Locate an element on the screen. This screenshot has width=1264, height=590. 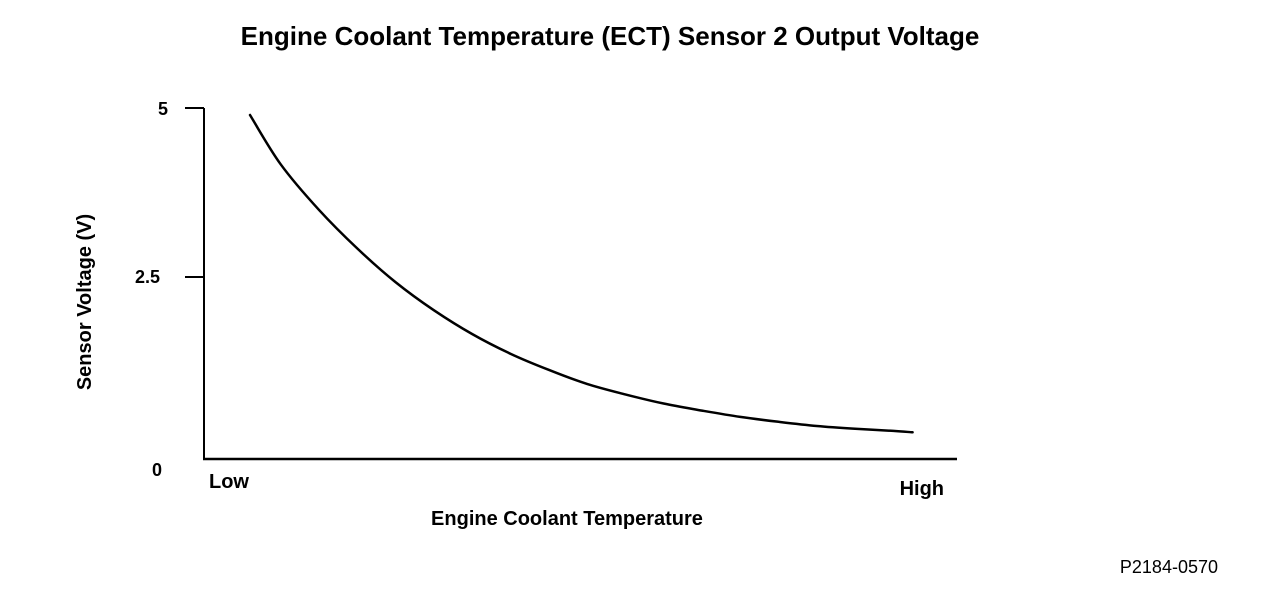
y-axis-label: Sensor Voltage (V) is located at coordinates (85, 302).